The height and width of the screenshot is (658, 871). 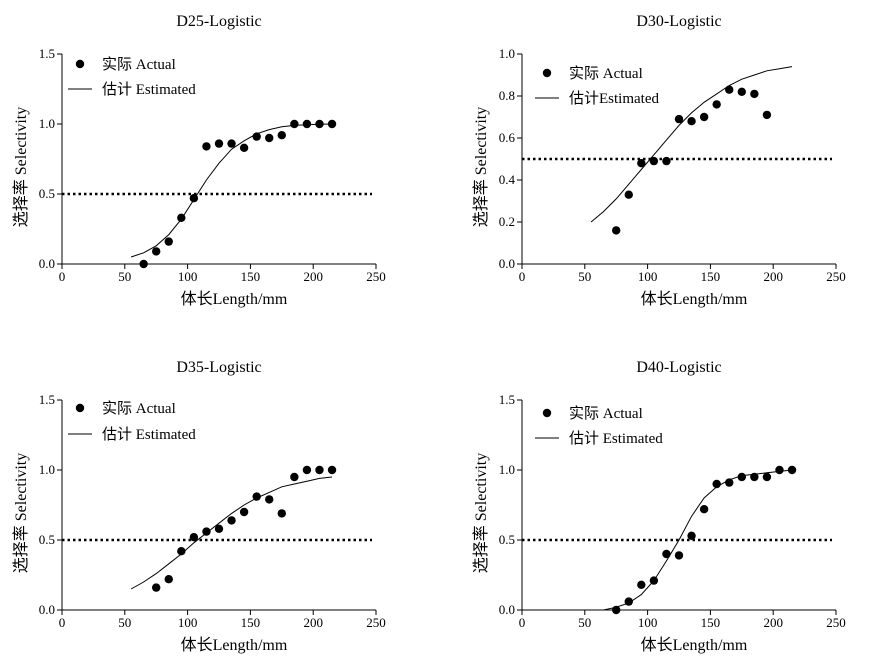 What do you see at coordinates (678, 367) in the screenshot?
I see `chart-title: D40-Logistic` at bounding box center [678, 367].